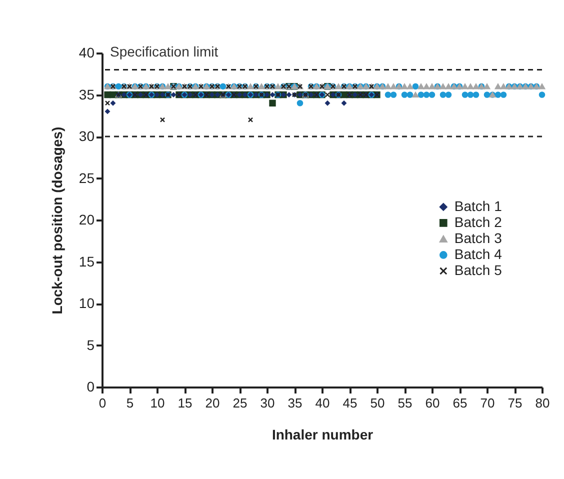 The width and height of the screenshot is (564, 479). I want to click on y-tick-label: 5, so click(90, 344).